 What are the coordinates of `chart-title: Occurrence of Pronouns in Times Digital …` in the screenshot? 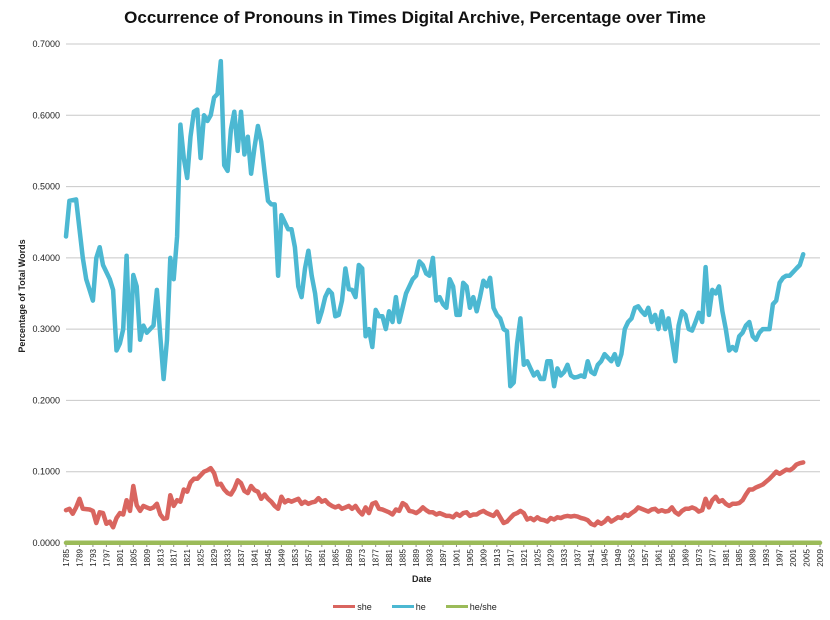 It's located at (415, 17).